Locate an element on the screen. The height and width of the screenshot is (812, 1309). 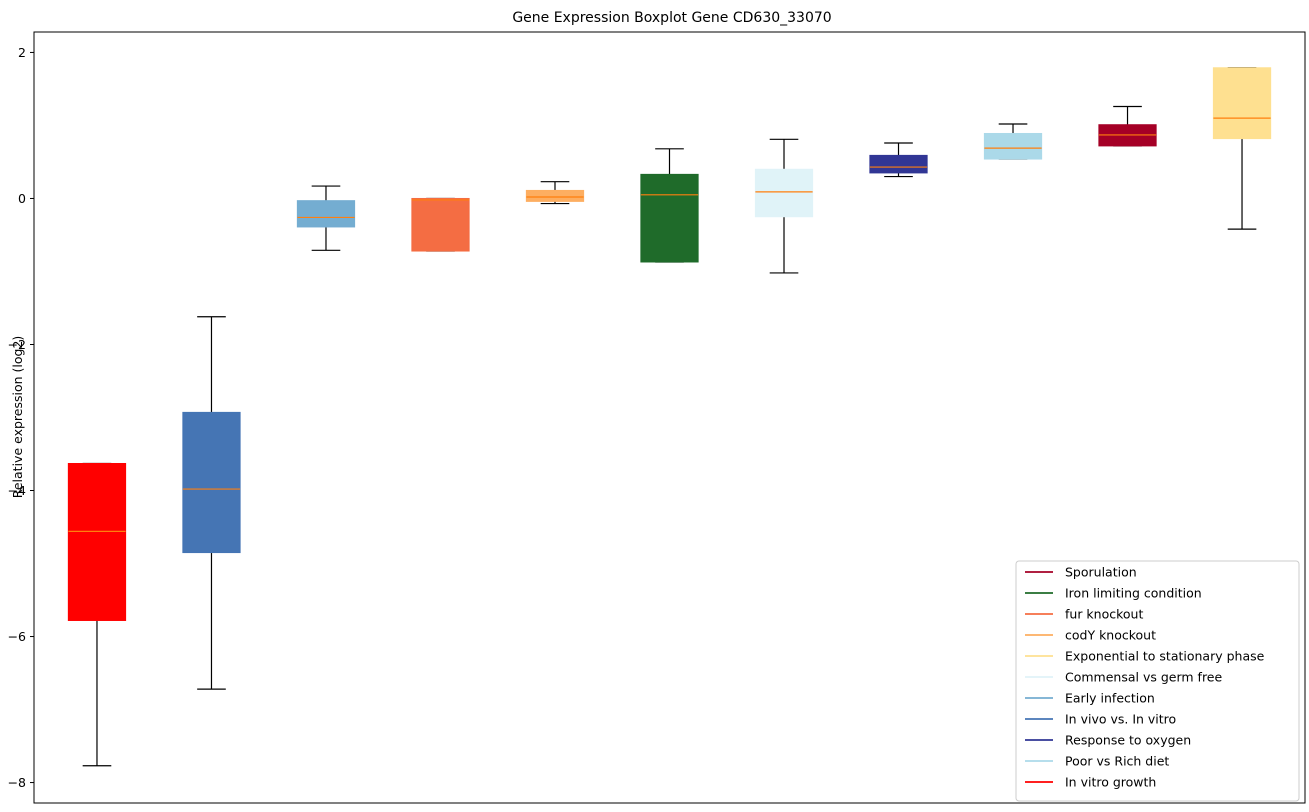
chart-title: Gene Expression Boxplot Gene CD630_33070 is located at coordinates (671, 18).